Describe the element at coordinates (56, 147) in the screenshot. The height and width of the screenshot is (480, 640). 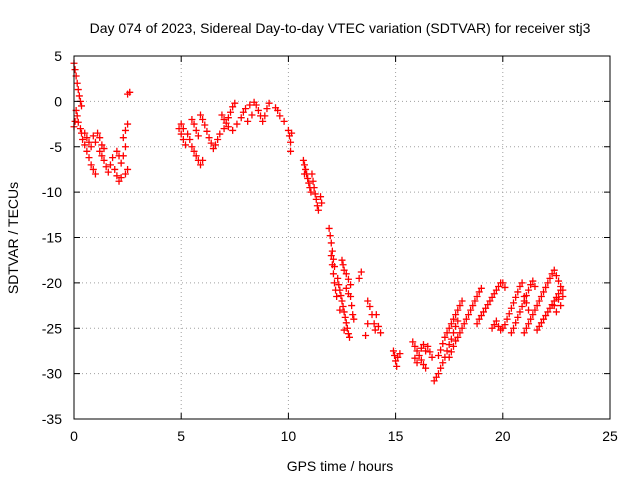
I see `y-tick-label: -5` at that location.